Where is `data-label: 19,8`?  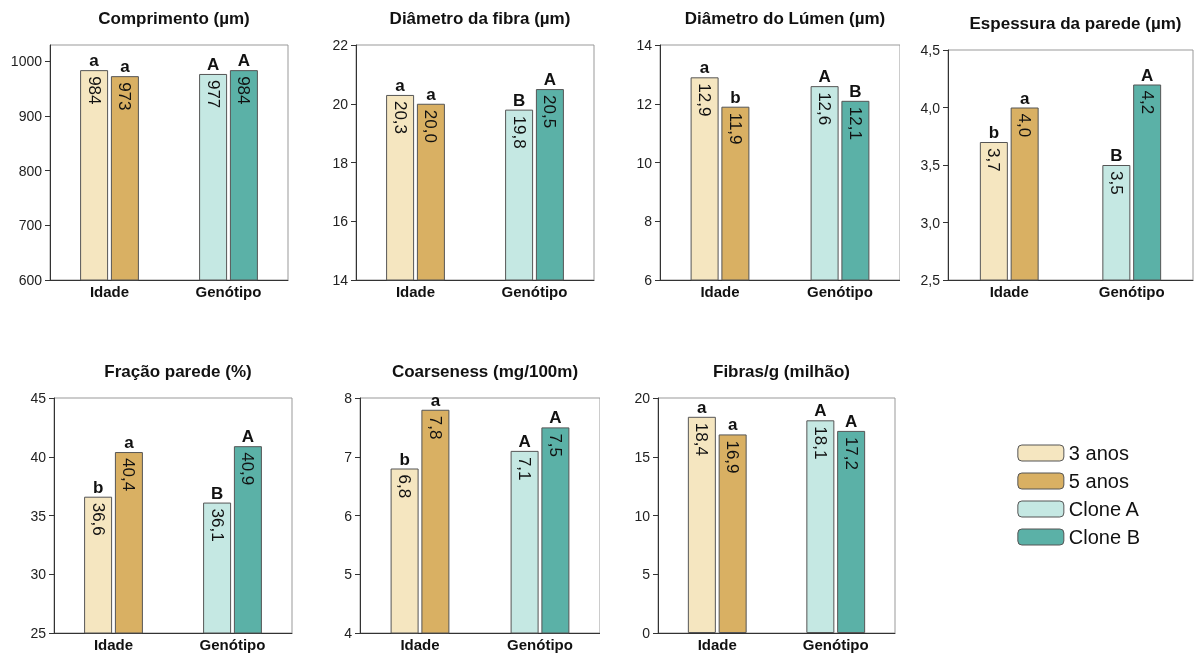 data-label: 19,8 is located at coordinates (519, 132).